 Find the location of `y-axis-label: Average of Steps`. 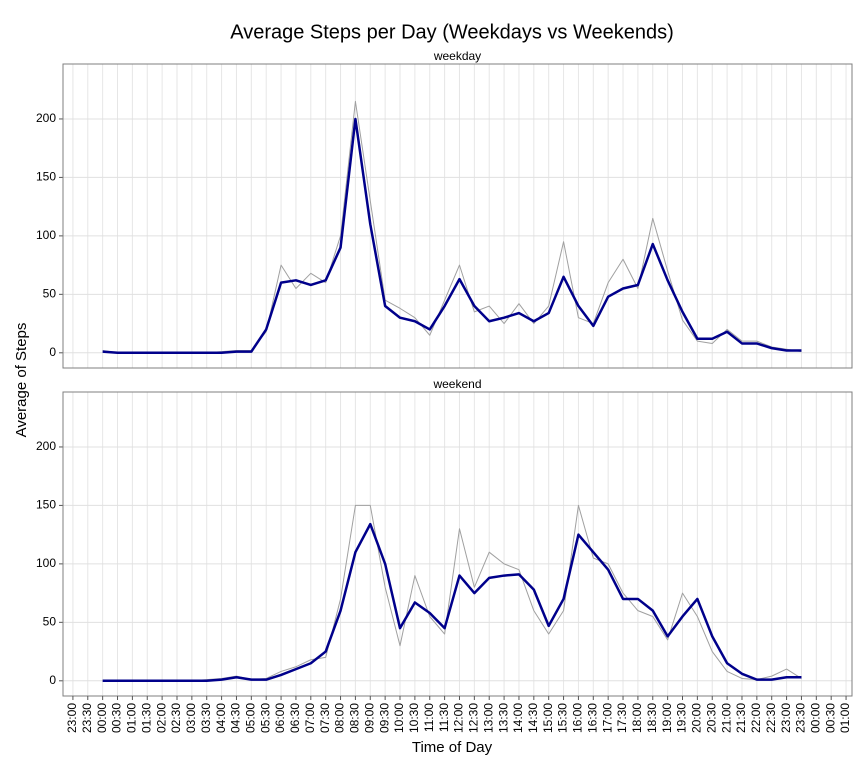

y-axis-label: Average of Steps is located at coordinates (21, 380).